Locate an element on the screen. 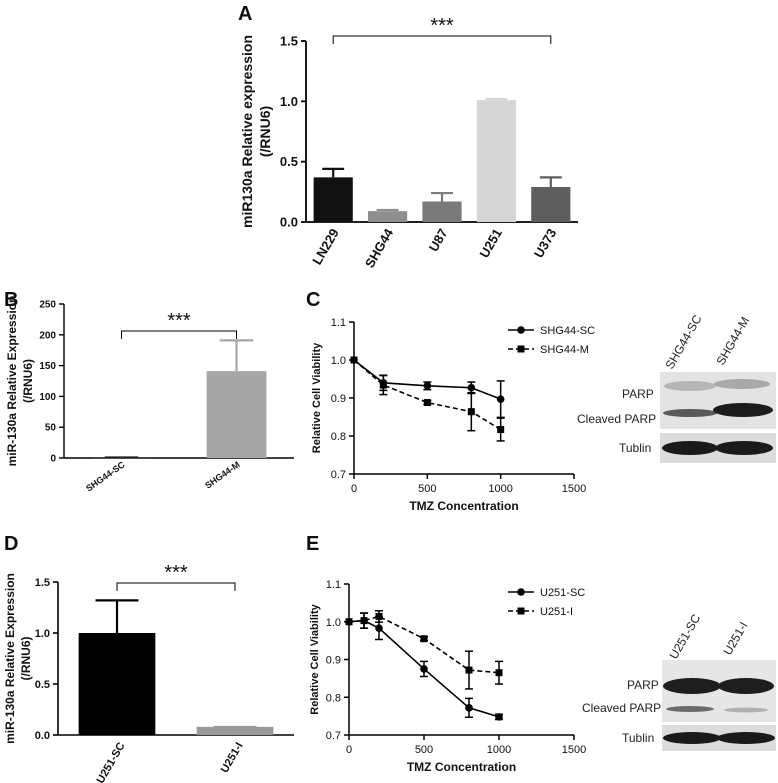 Image resolution: width=778 pixels, height=783 pixels. blot-c-lane-2: SHG44-M is located at coordinates (732, 340).